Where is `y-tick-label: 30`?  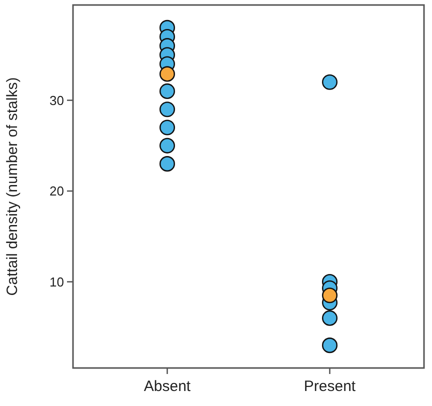 y-tick-label: 30 is located at coordinates (57, 100).